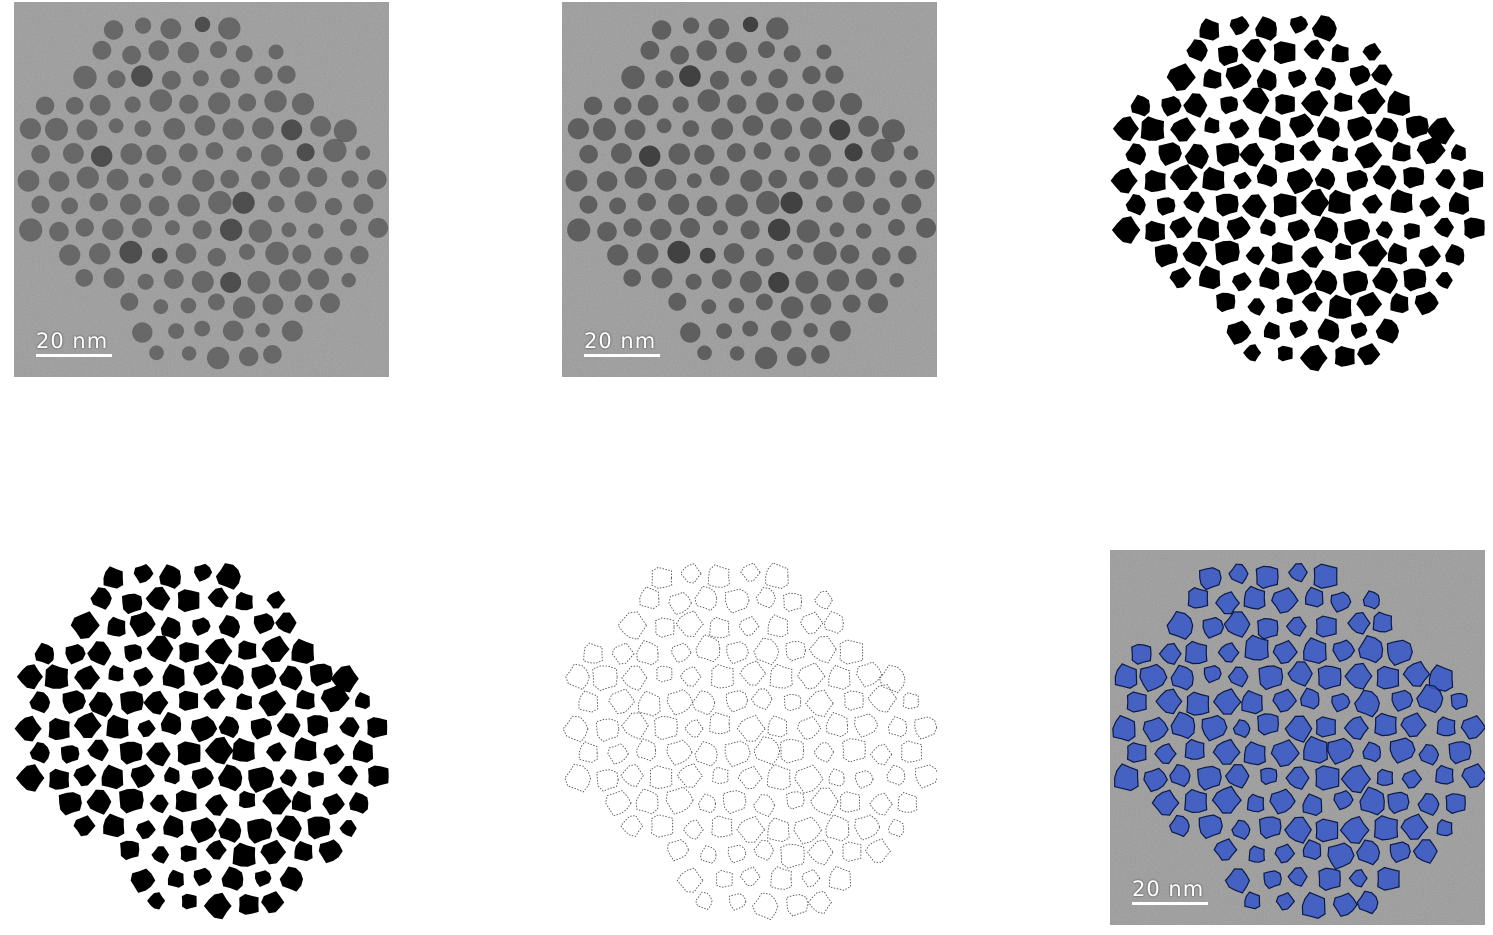 This screenshot has height=935, width=1493. Describe the element at coordinates (1170, 903) in the screenshot. I see `scale-bar-line` at that location.